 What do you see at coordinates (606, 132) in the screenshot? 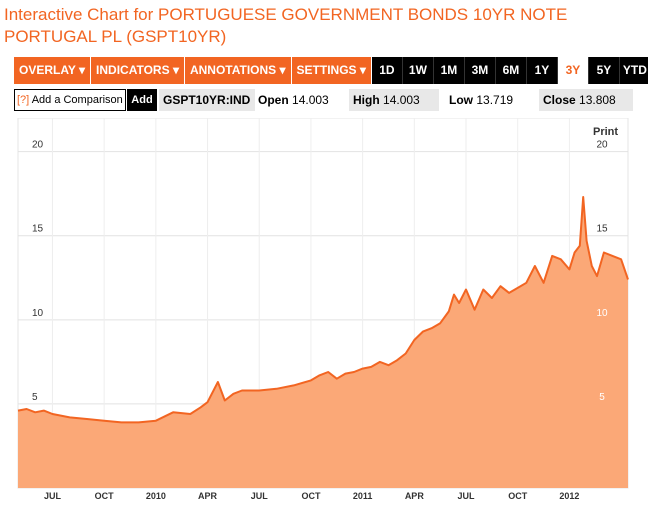
I see `print-button: Print` at bounding box center [606, 132].